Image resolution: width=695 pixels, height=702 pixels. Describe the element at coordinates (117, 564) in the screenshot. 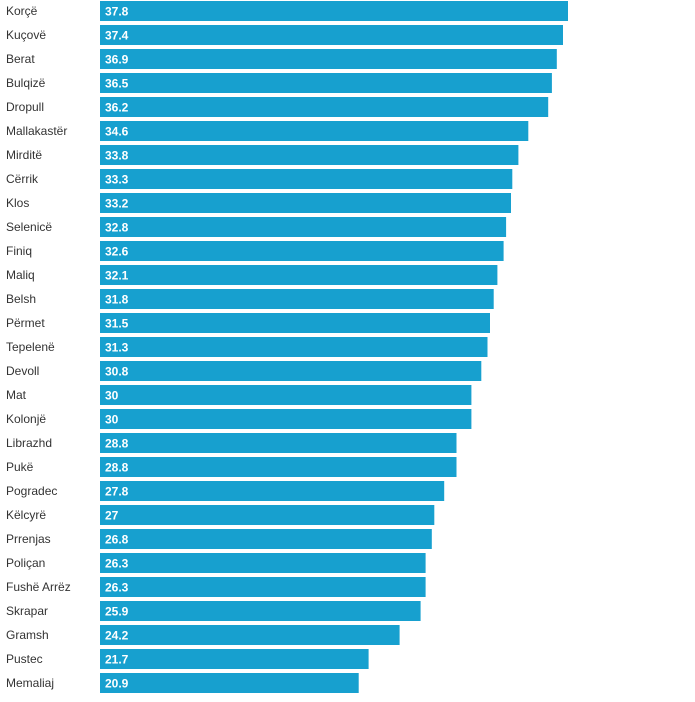

I see `value-label: 26.3` at that location.